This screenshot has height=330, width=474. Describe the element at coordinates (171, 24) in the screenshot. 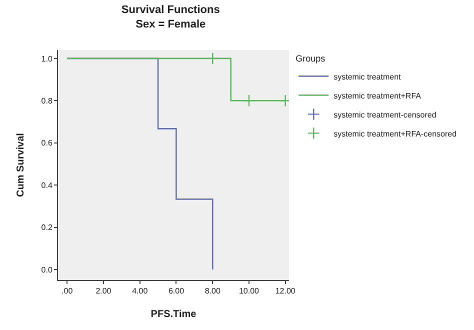

I see `chart-subtitle: Sex = Female` at that location.